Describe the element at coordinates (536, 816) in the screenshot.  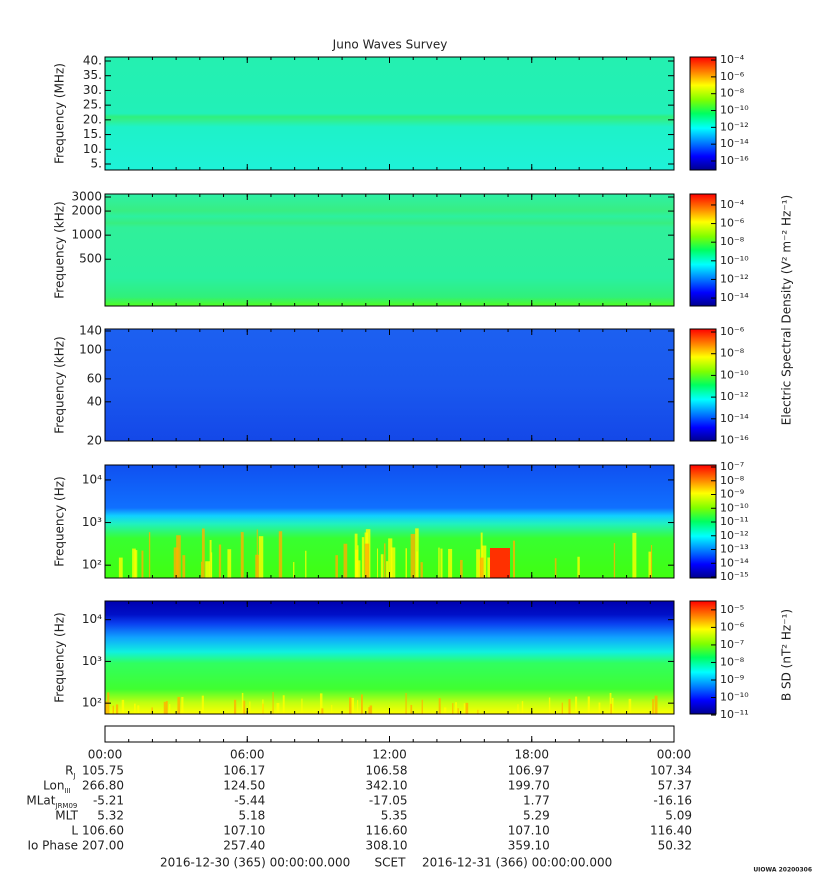
I see `ephemeris-value: 5.29` at that location.